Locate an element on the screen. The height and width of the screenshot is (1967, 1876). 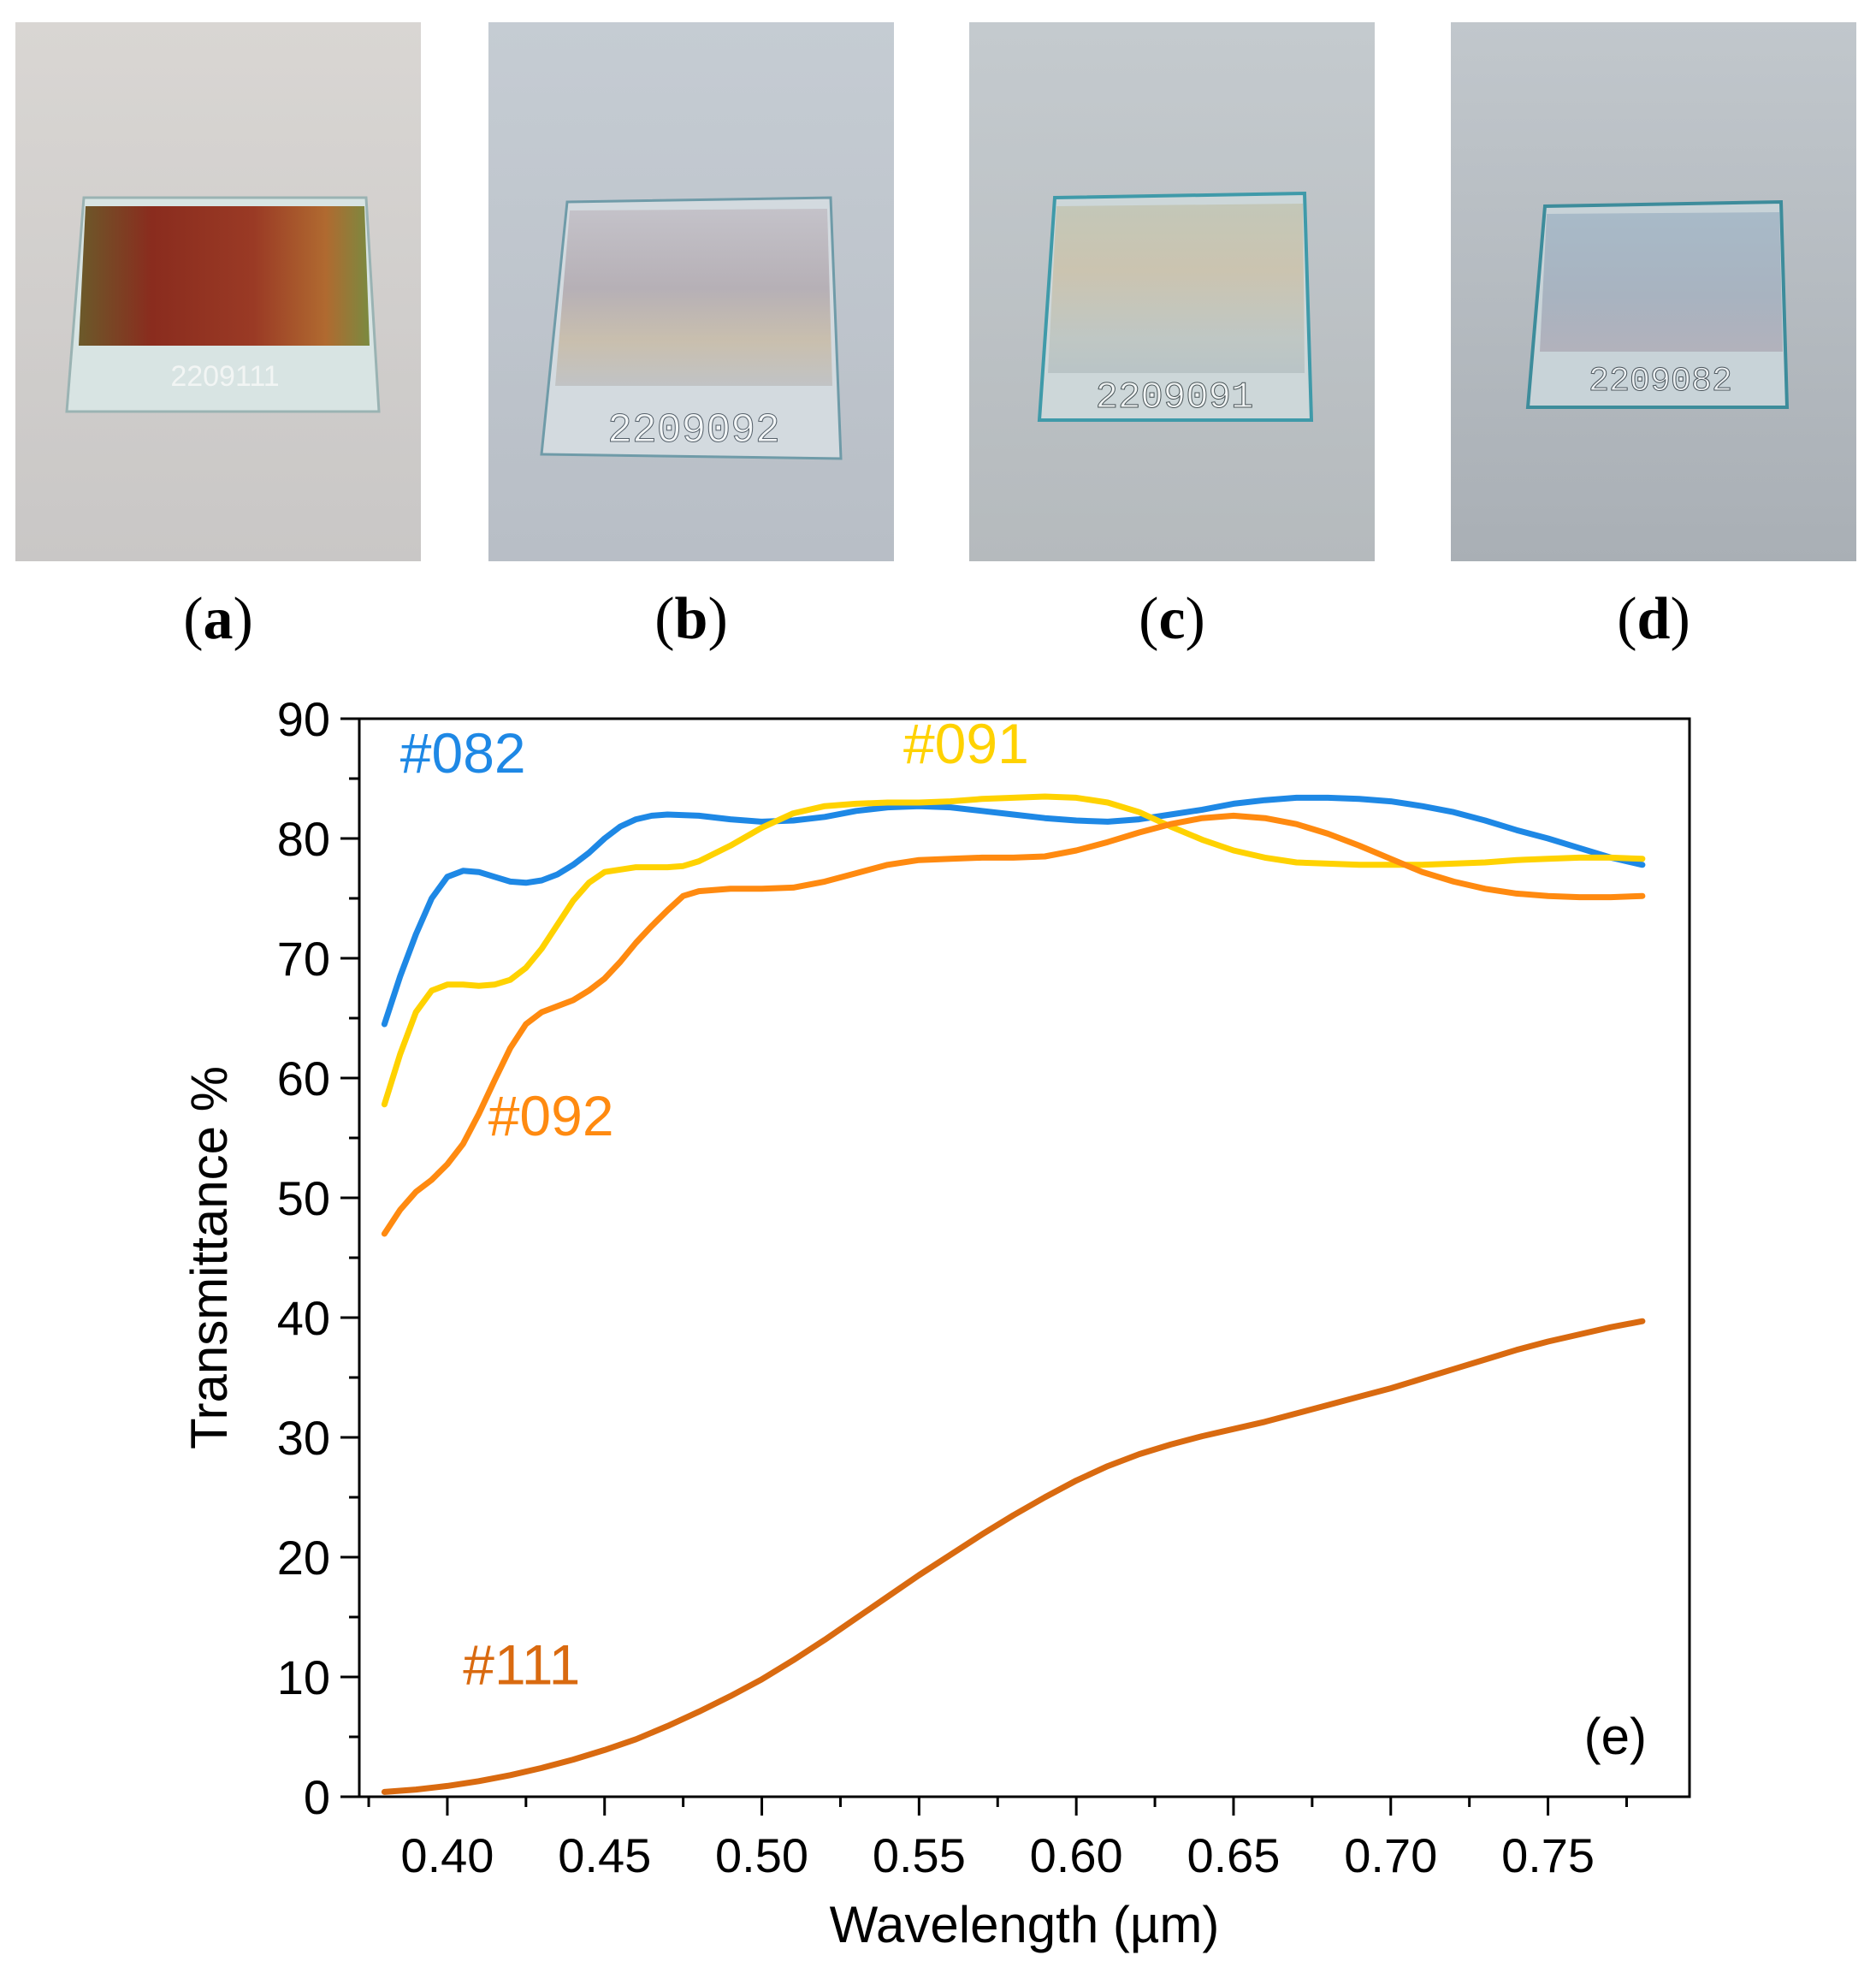
substrate-engraving: 2209082 is located at coordinates (1660, 382).